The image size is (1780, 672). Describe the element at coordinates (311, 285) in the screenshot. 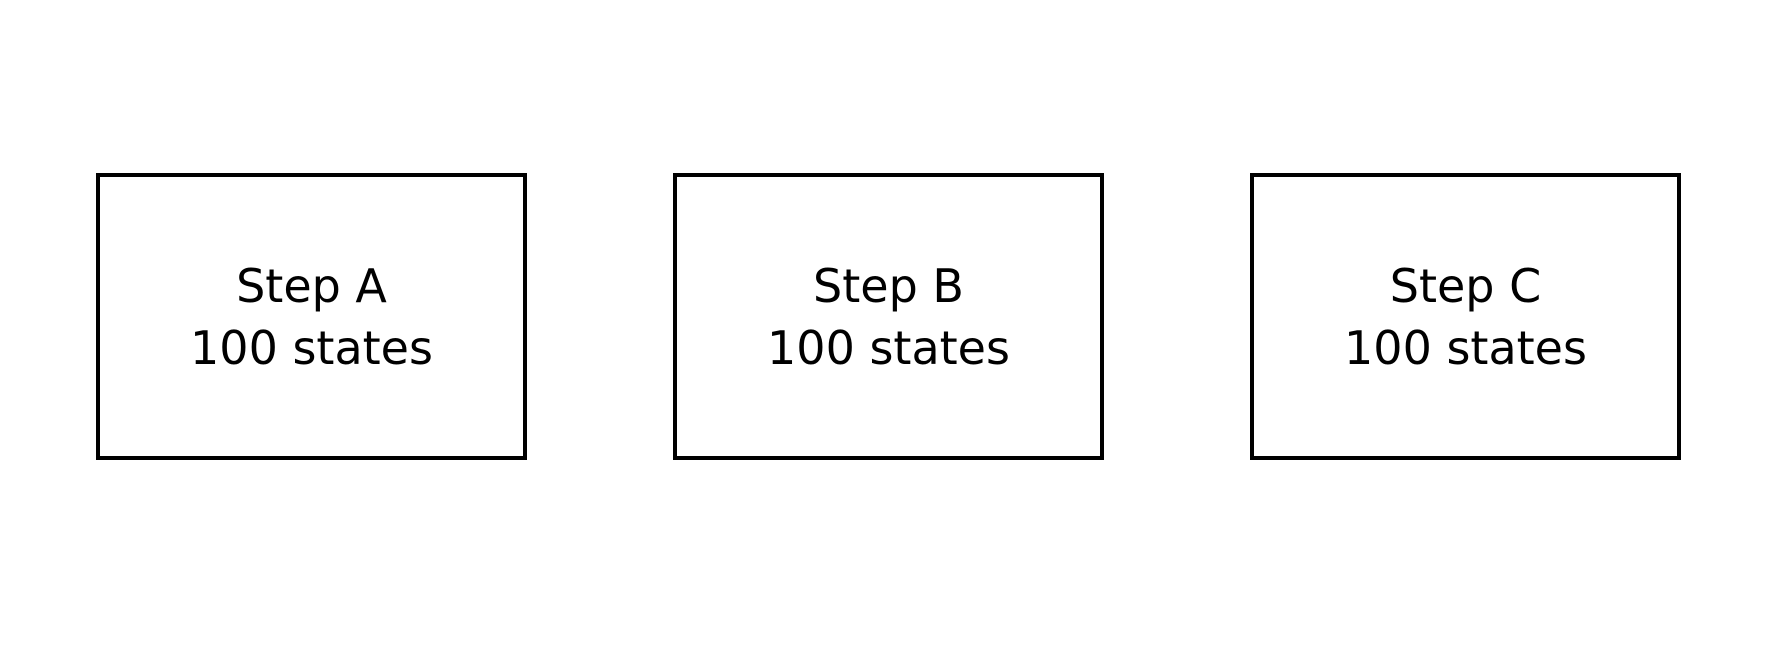

I see `step-a-name: Step A` at that location.